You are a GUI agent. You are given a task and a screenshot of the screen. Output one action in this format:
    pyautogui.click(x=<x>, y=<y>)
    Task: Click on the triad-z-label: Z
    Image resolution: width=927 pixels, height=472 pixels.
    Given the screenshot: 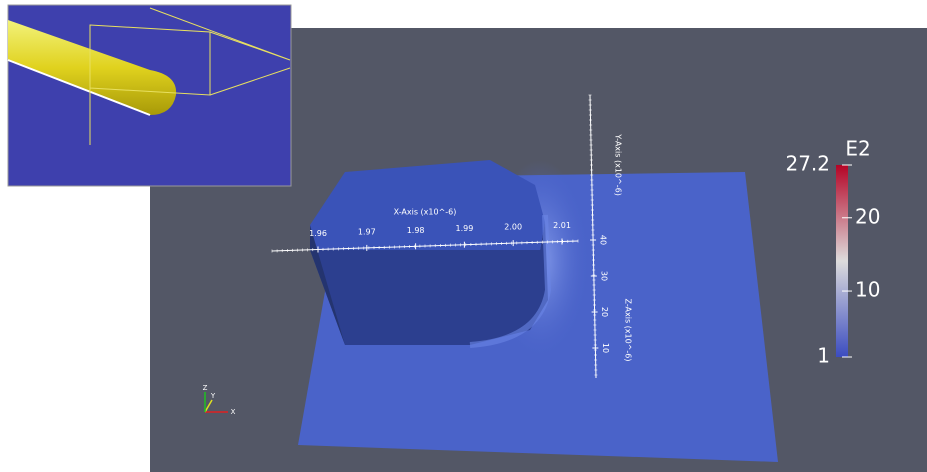 What is the action you would take?
    pyautogui.click(x=205, y=388)
    